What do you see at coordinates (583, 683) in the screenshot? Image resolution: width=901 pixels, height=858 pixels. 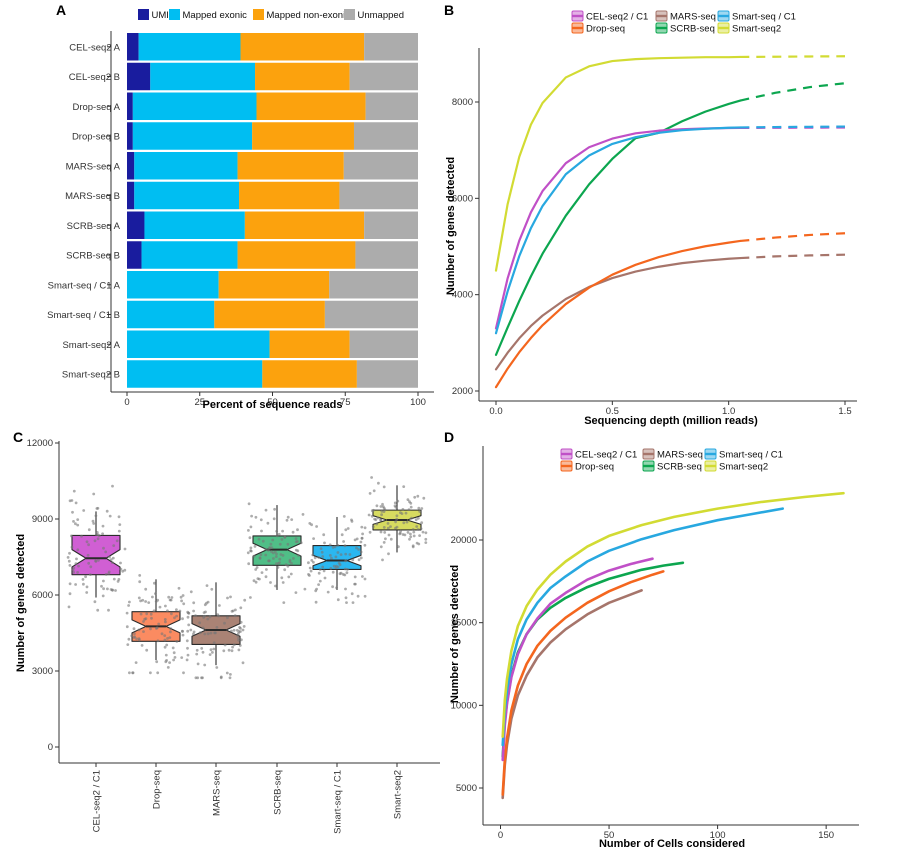 I see `series-line` at bounding box center [583, 683].